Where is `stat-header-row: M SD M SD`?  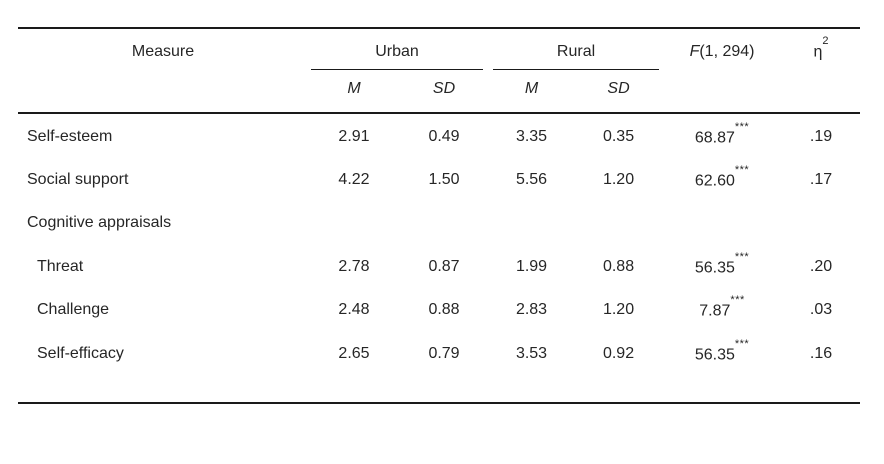 stat-header-row: M SD M SD is located at coordinates (439, 92).